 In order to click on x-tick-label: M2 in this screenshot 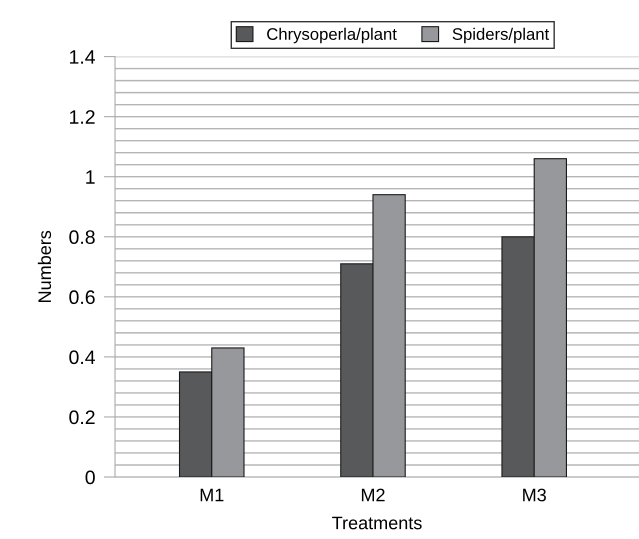, I will do `click(373, 495)`.